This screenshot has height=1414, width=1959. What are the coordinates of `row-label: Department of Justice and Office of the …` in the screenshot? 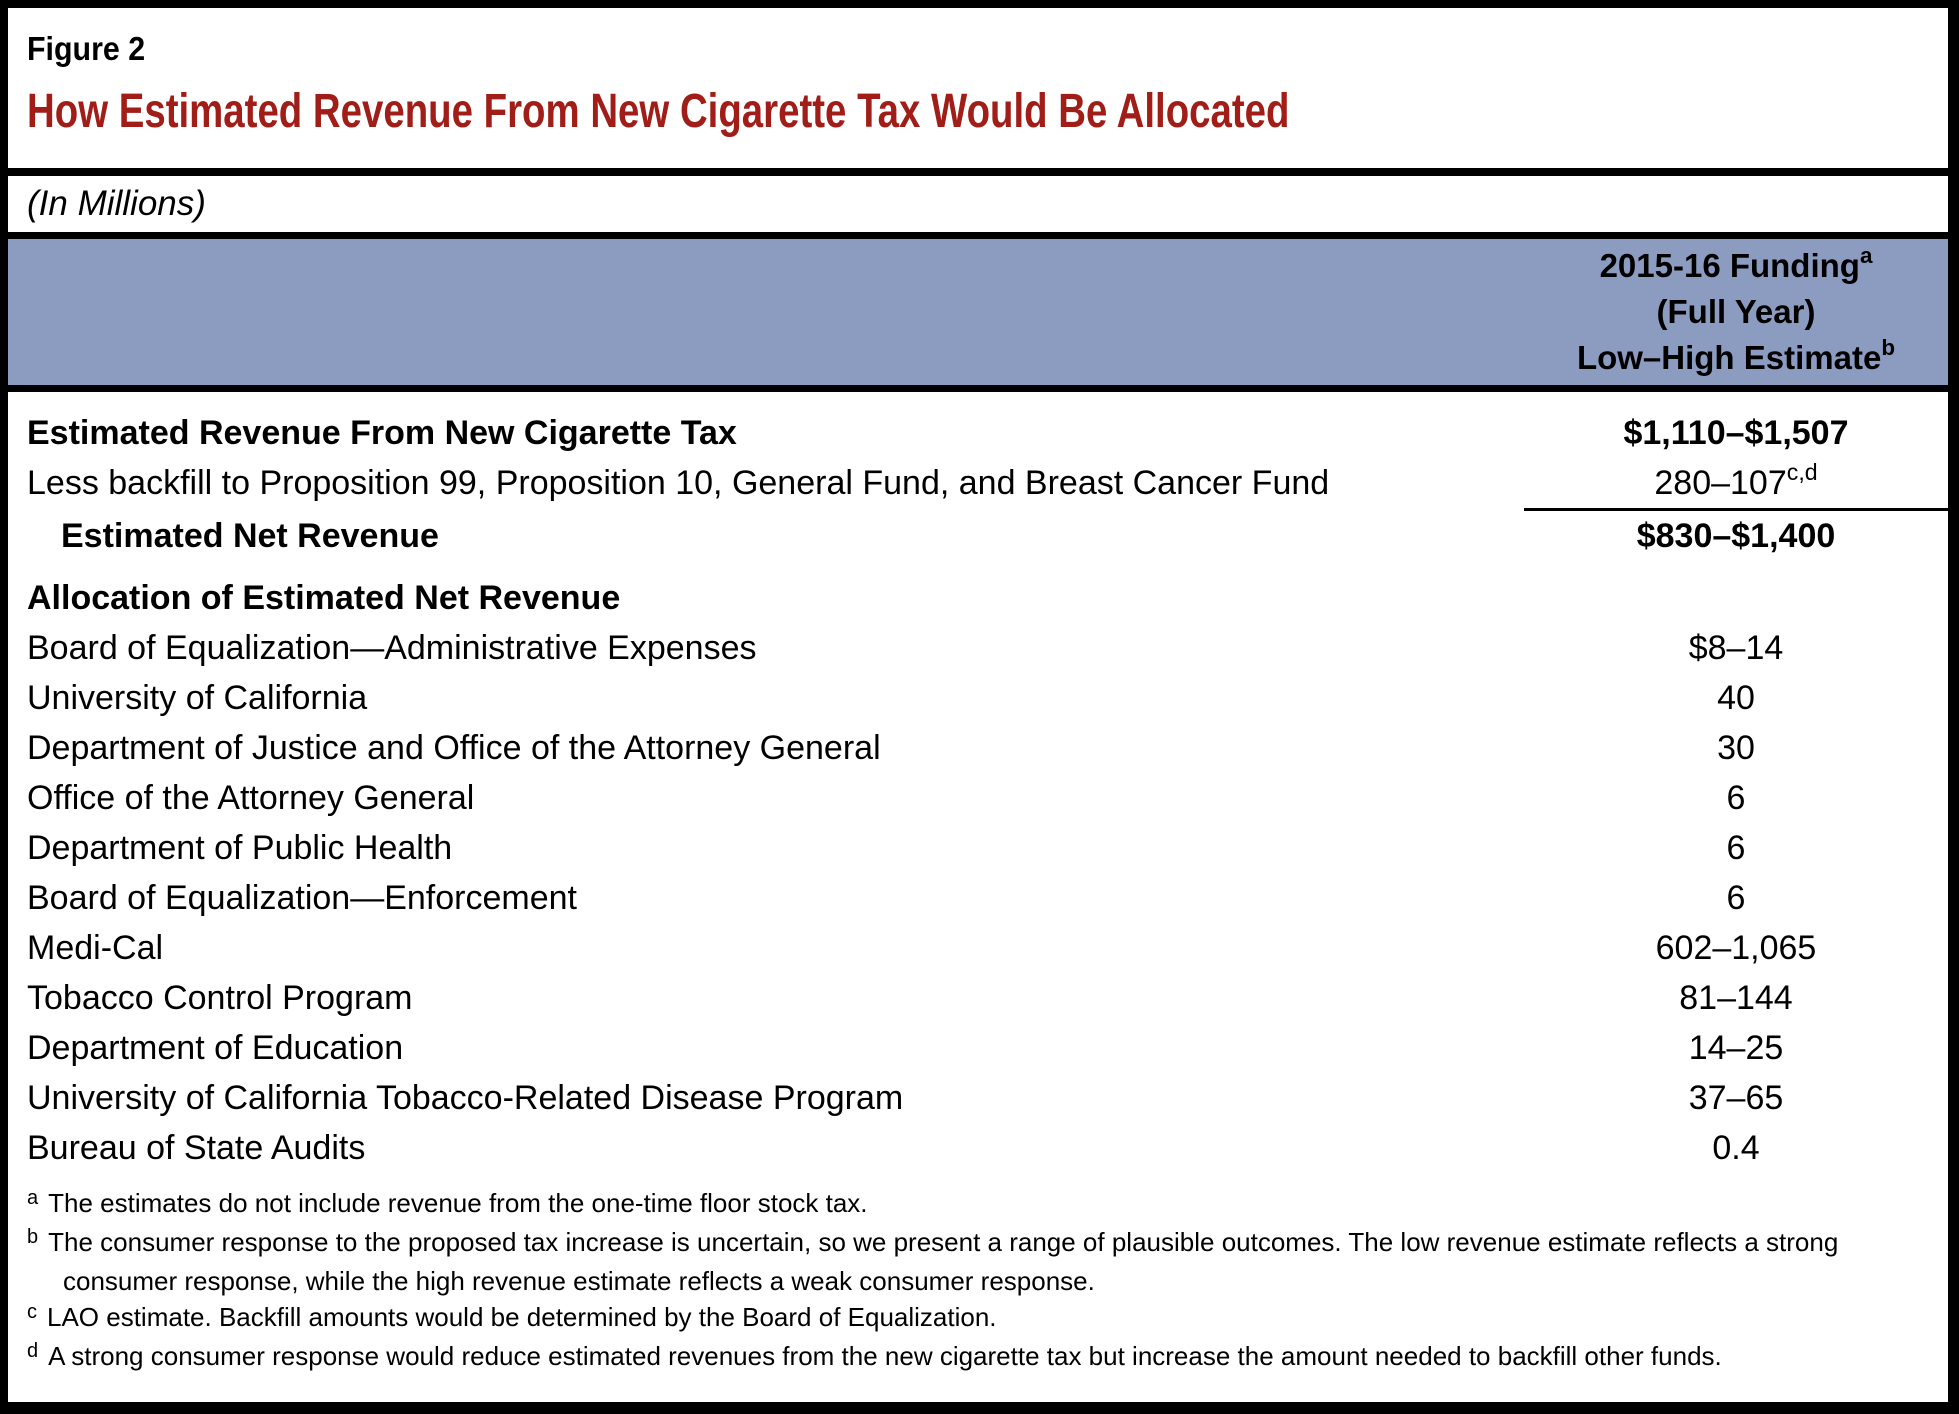 It's located at (454, 748).